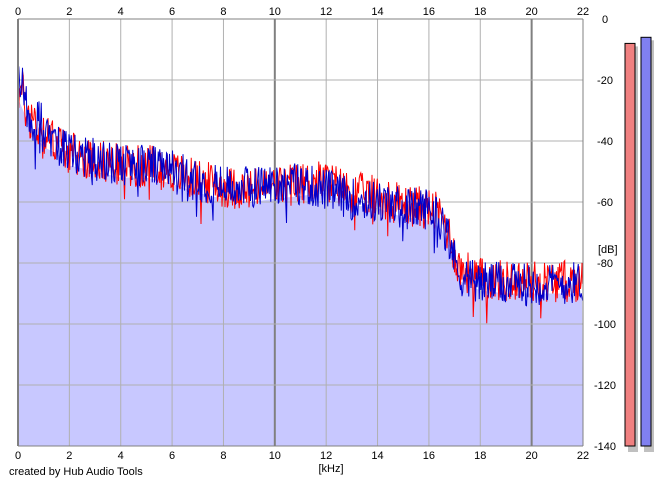  I want to click on y-tick-label: -60, so click(605, 203).